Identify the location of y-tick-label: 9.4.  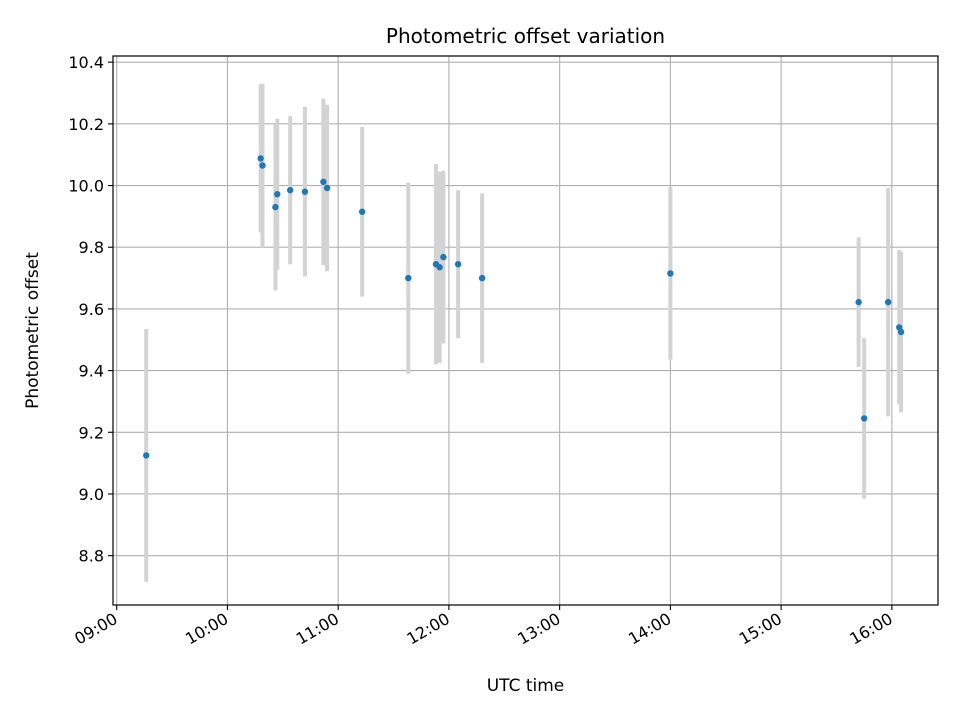
(91, 371).